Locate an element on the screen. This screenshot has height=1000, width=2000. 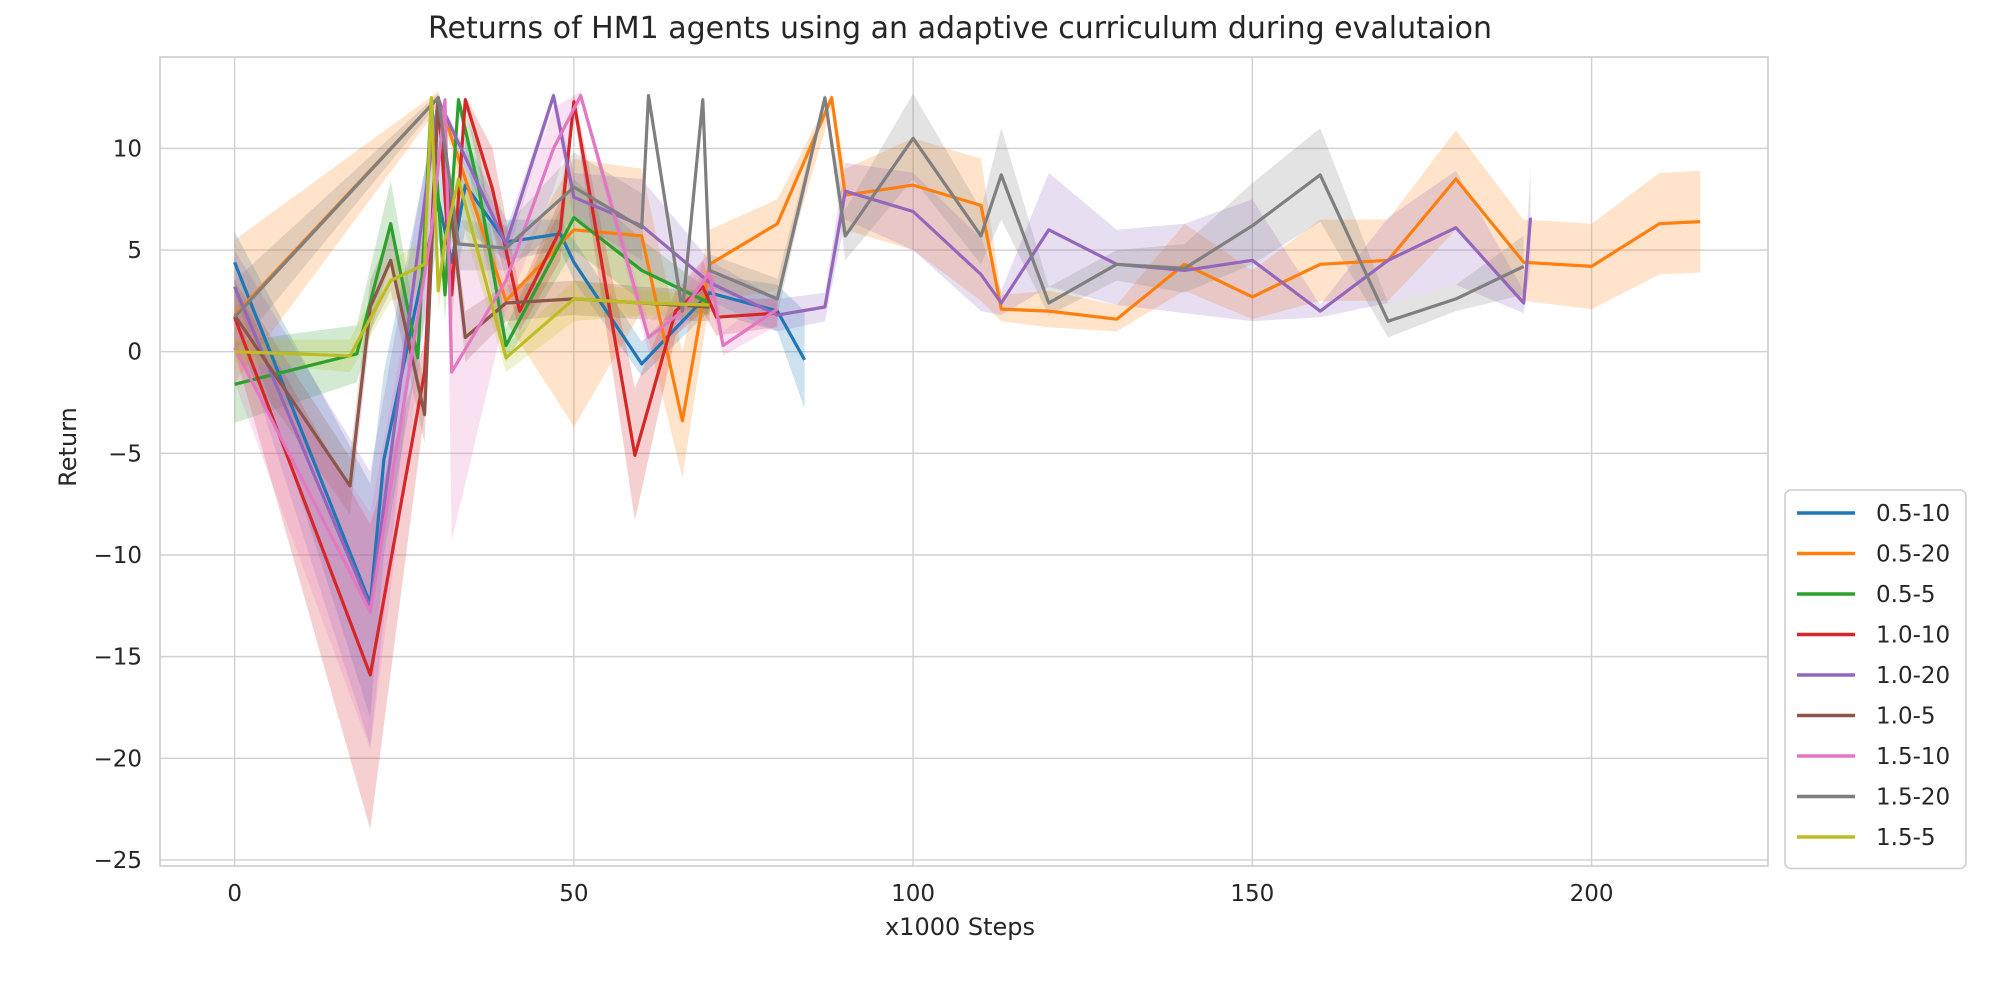
x-tick-label: 200 is located at coordinates (1592, 894).